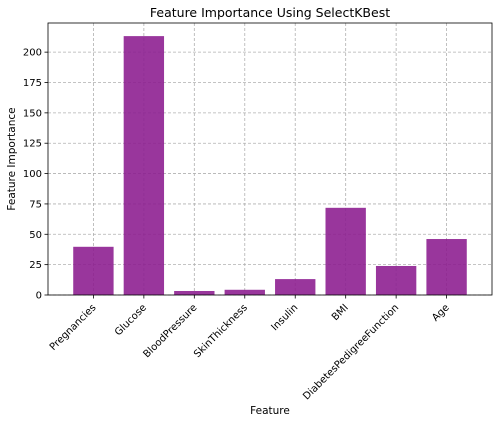 This screenshot has height=423, width=504. I want to click on bar-bloodpressure, so click(194, 292).